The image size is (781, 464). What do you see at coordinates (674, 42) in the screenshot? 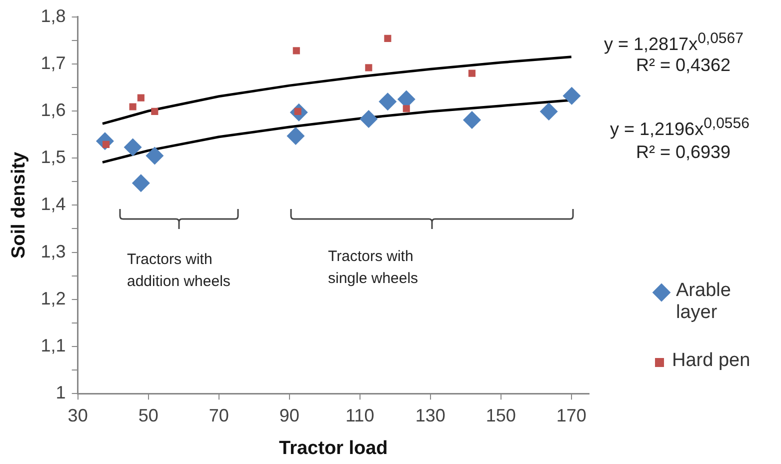
I see `text: y = 1,2817x$^{0,0567}$` at bounding box center [674, 42].